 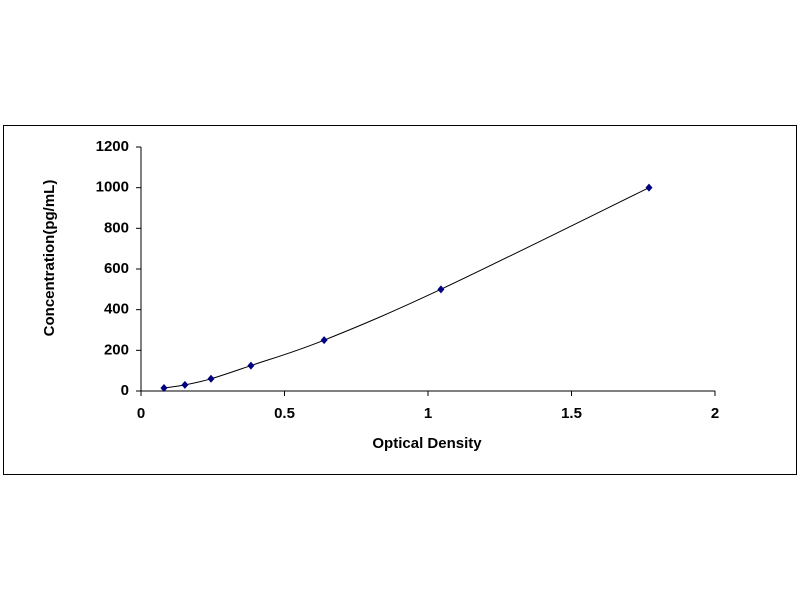 I want to click on x-tick-label: 1, so click(x=428, y=413).